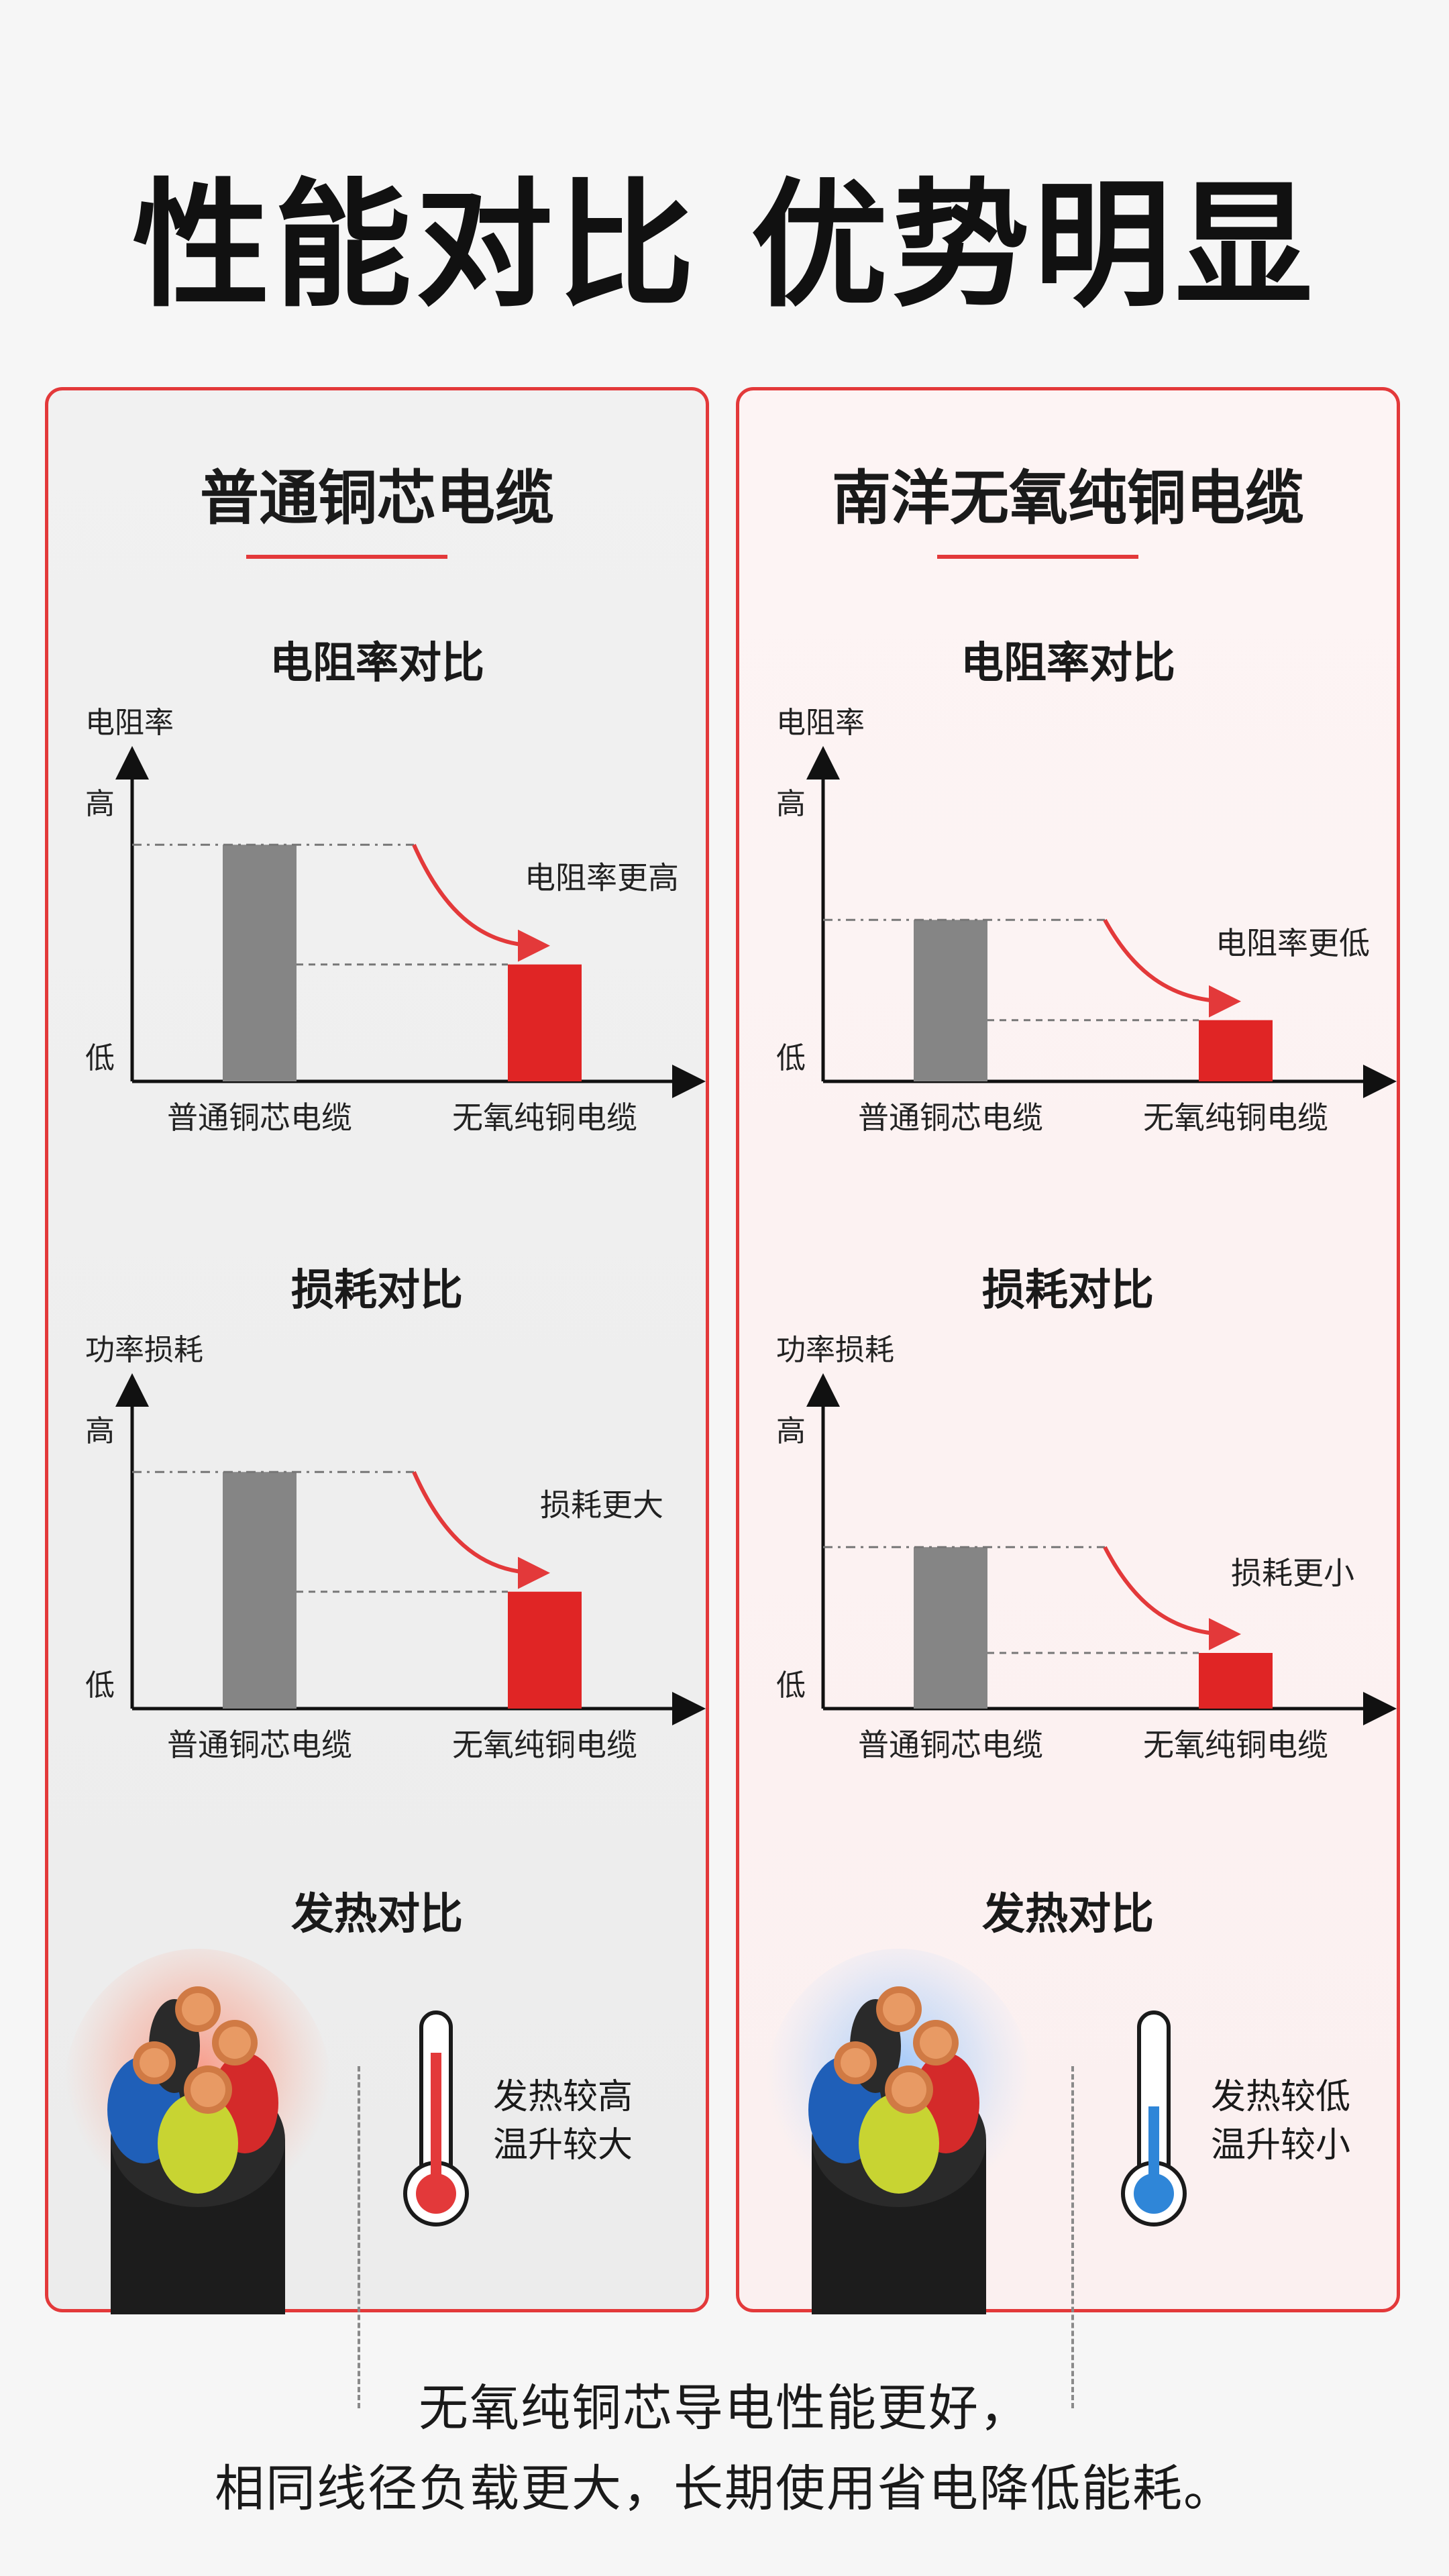 Image resolution: width=1449 pixels, height=2576 pixels. Describe the element at coordinates (1067, 498) in the screenshot. I see `panel-title: 南洋无氧纯铜电缆` at that location.